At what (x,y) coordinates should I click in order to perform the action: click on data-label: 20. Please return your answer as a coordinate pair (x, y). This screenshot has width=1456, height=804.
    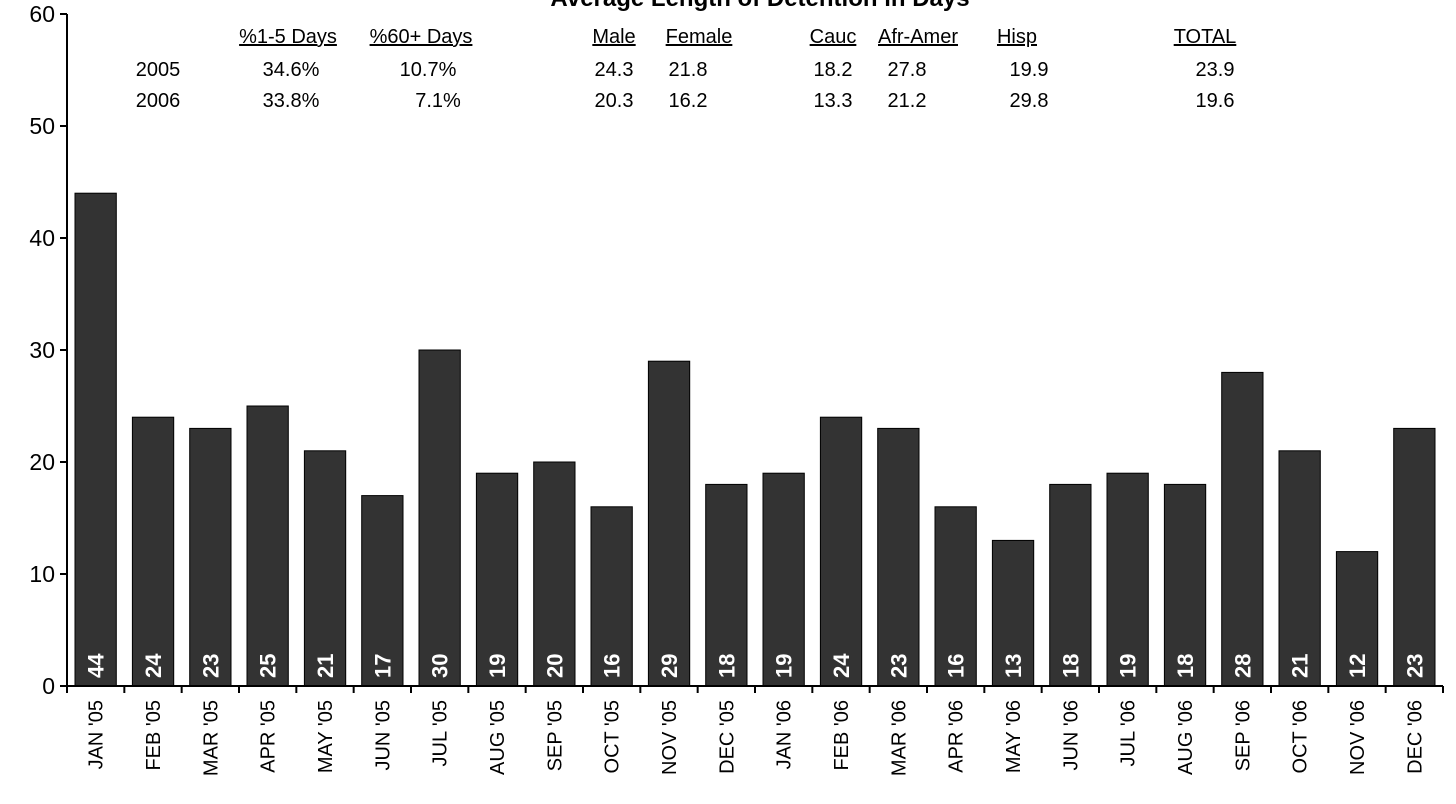
    Looking at the image, I should click on (554, 666).